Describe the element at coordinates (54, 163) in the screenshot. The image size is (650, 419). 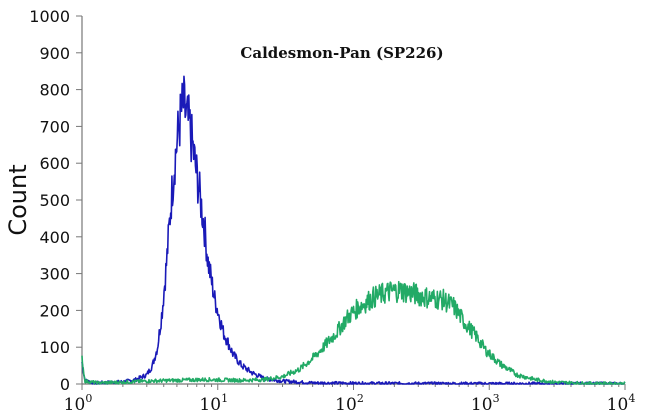
I see `y-tick-label: 600` at that location.